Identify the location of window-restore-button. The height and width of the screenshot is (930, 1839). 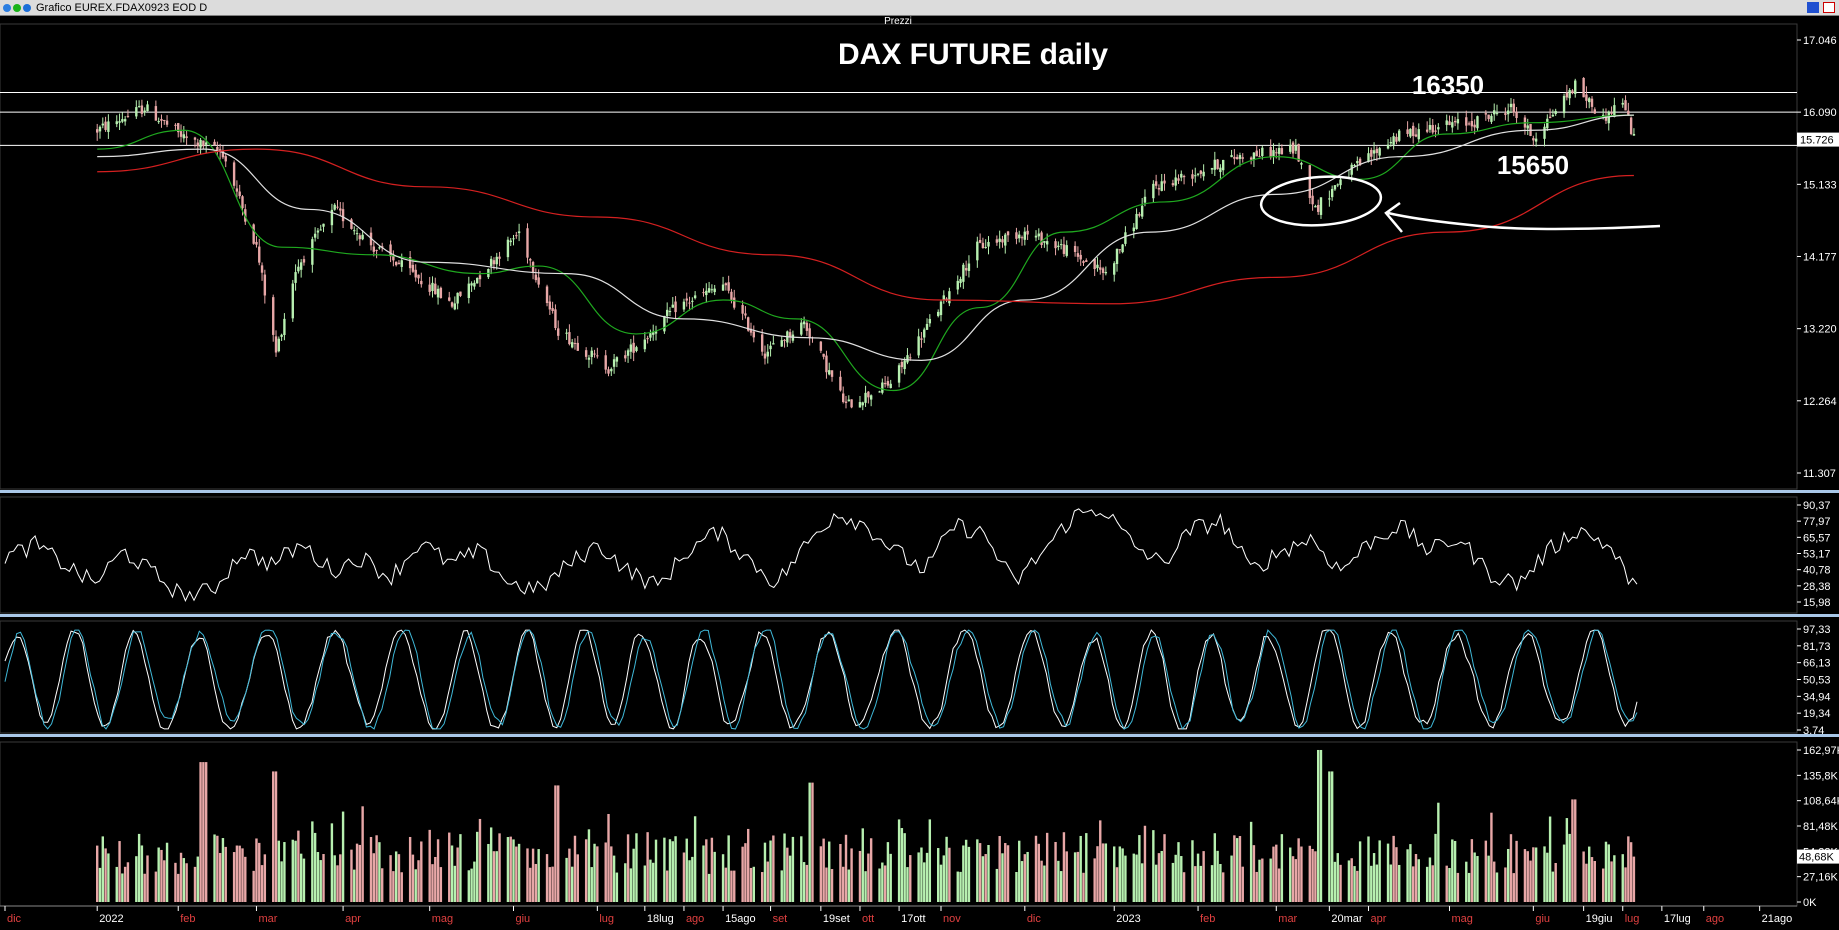
(1813, 7).